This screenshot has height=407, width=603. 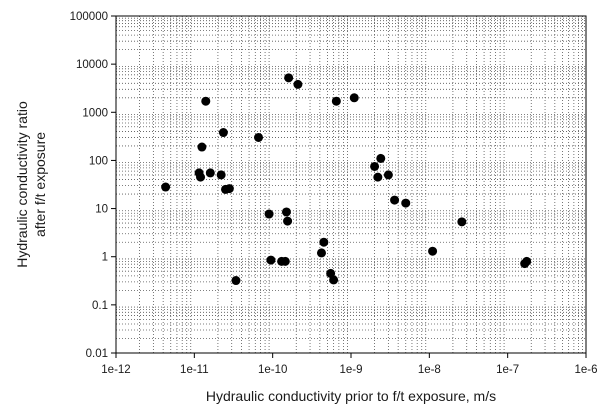 What do you see at coordinates (100, 306) in the screenshot?
I see `y-tick-label: 0.1` at bounding box center [100, 306].